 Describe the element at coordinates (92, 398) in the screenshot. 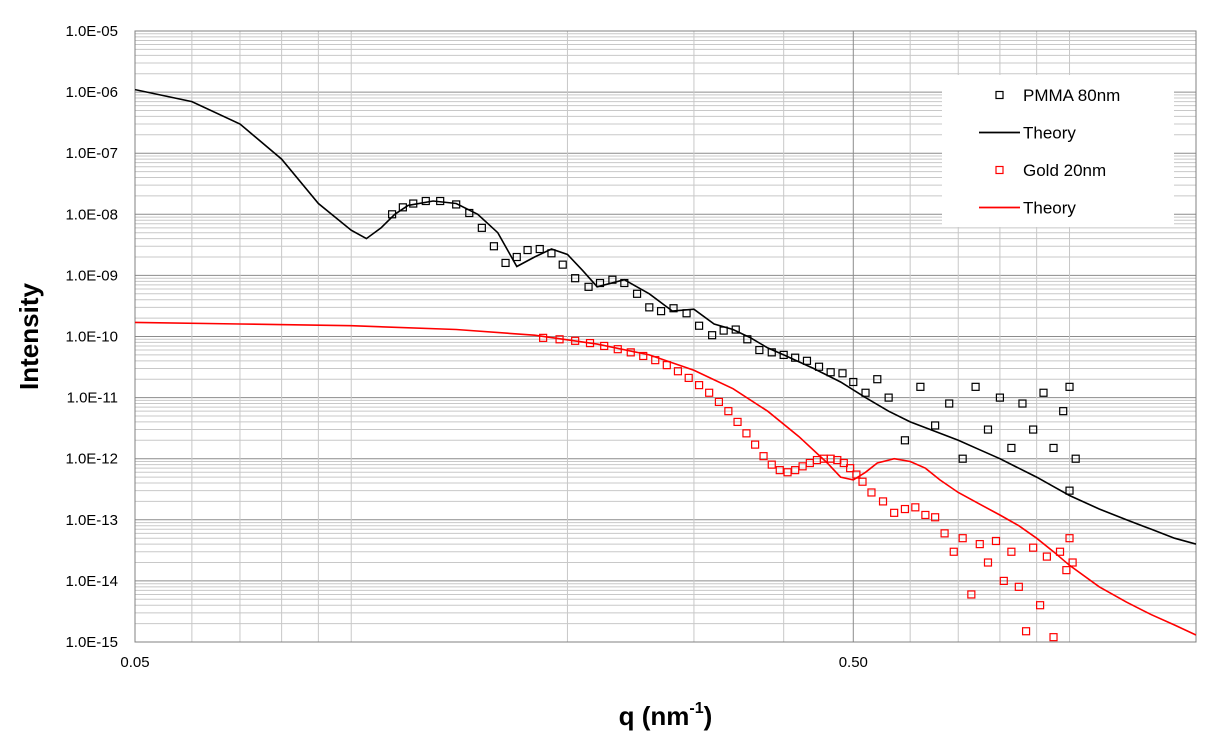

I see `y-tick-label: 1.0E-11` at that location.